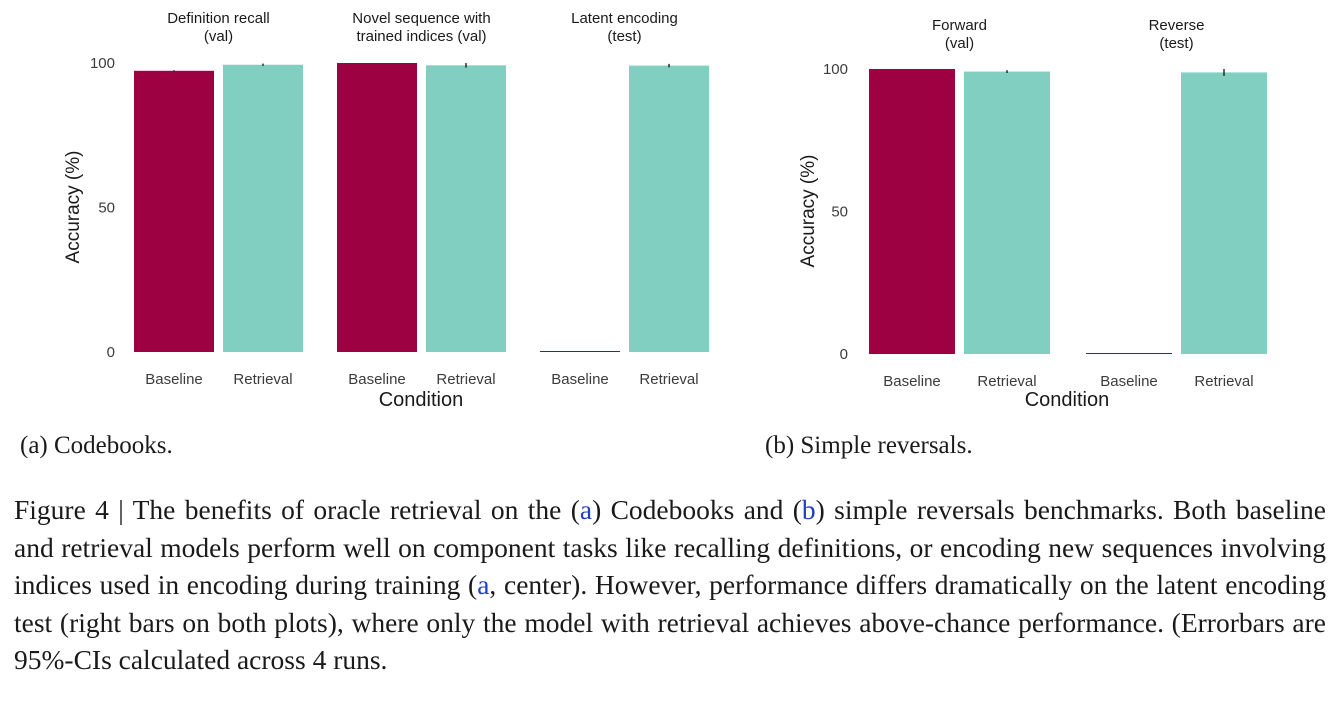  Describe the element at coordinates (959, 25) in the screenshot. I see `panel-title: Forward` at that location.